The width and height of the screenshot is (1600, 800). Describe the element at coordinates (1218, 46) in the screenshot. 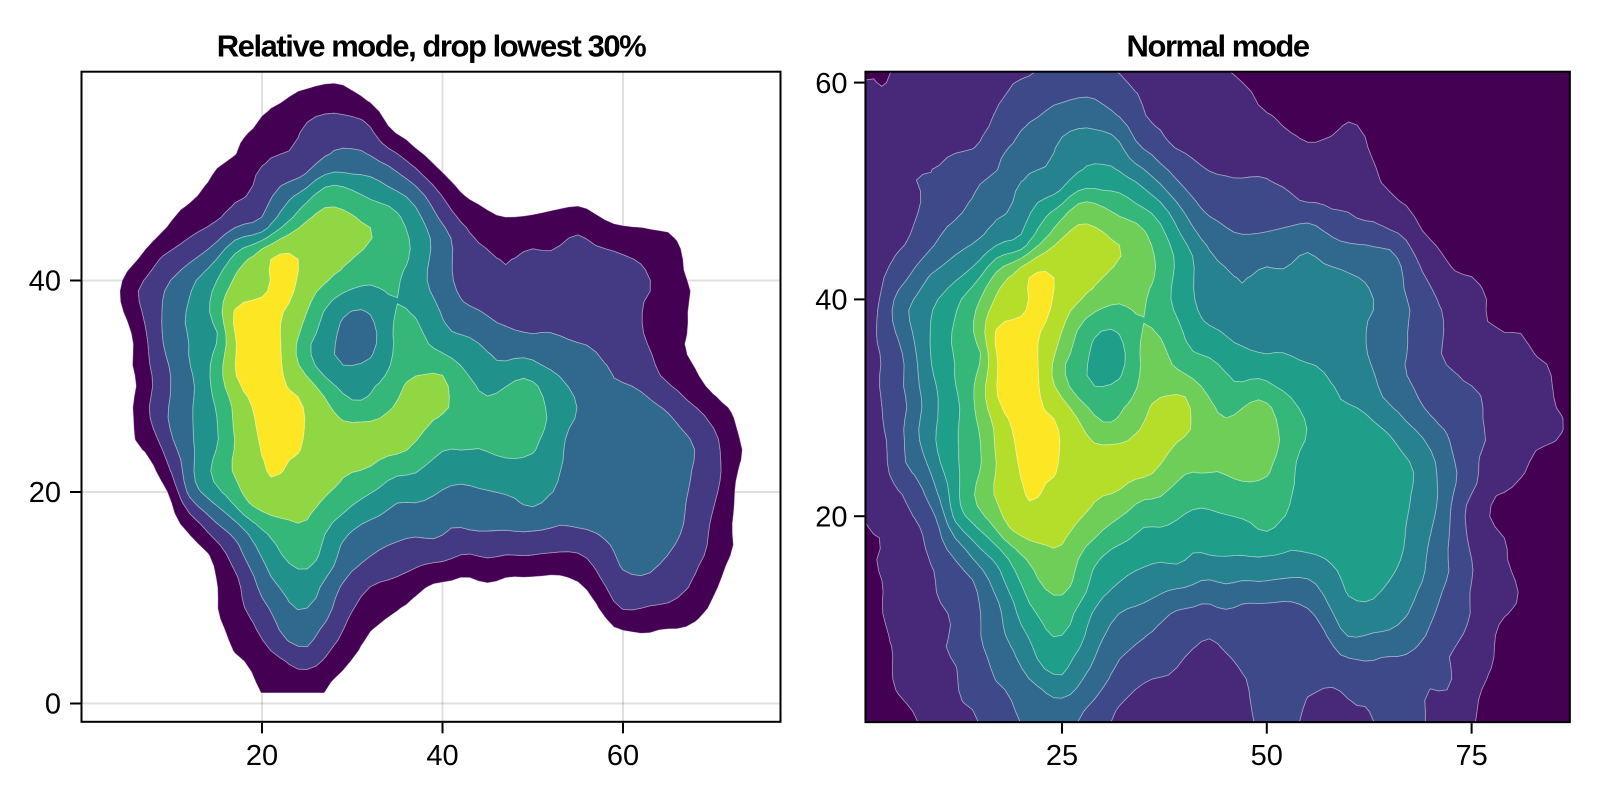

I see `svg-text: Normal mode` at that location.